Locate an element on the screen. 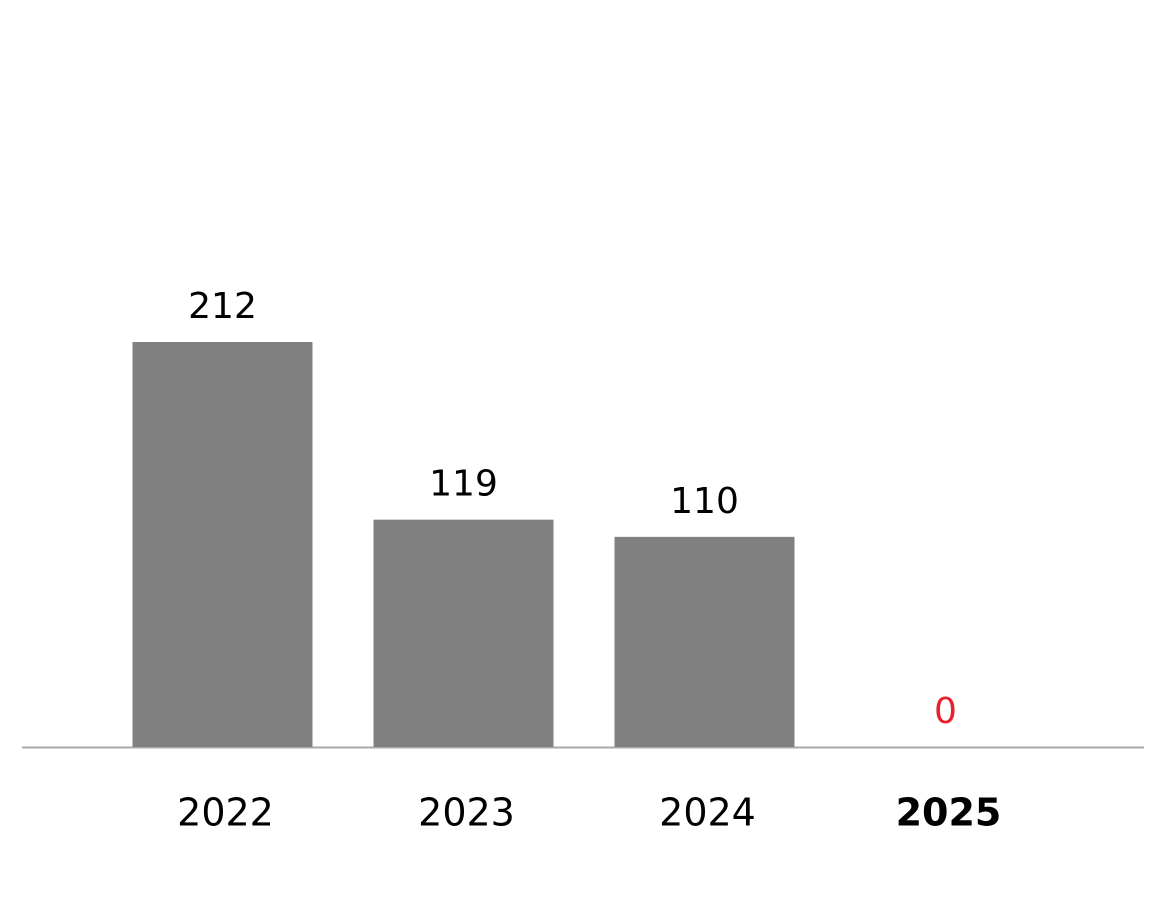 The height and width of the screenshot is (901, 1164). x-tick-label: 2025 is located at coordinates (949, 813).